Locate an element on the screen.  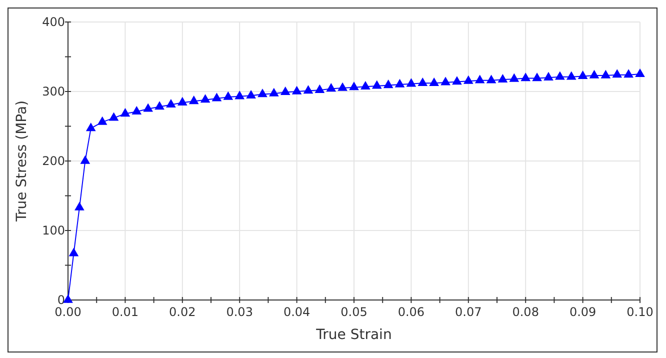
x-tick-label: 0.03 is located at coordinates (239, 312).